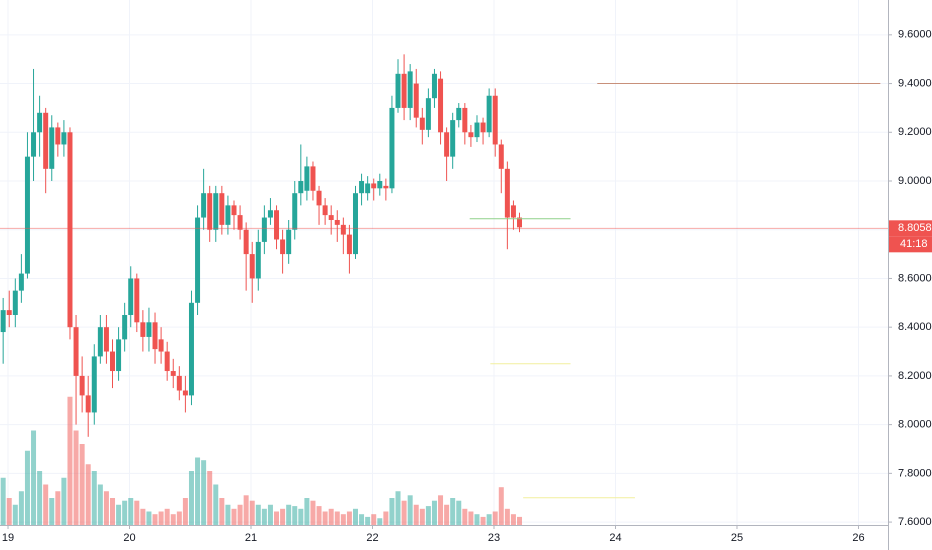 This screenshot has width=932, height=550. Describe the element at coordinates (914, 244) in the screenshot. I see `countdown-label: 41:18` at that location.